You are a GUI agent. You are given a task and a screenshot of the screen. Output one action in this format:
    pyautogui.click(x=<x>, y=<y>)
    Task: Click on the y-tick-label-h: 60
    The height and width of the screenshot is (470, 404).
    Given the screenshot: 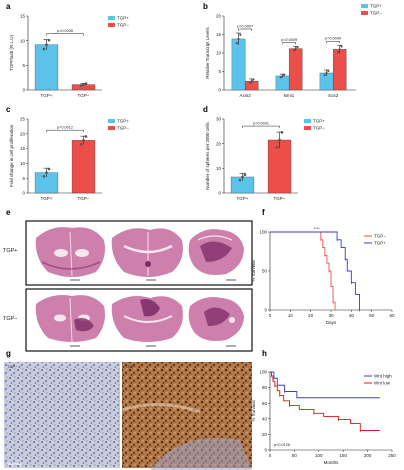 What is the action you would take?
    pyautogui.click(x=265, y=403)
    